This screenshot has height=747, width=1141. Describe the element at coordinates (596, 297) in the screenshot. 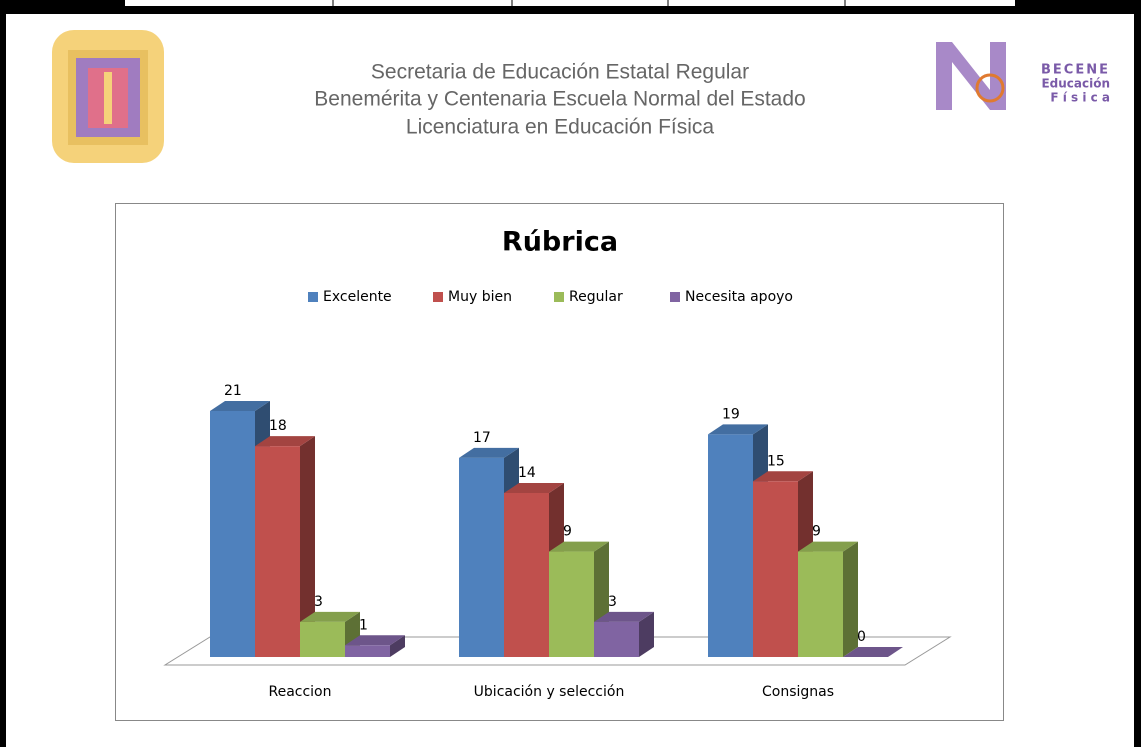

I see `legend-label: Regular` at that location.